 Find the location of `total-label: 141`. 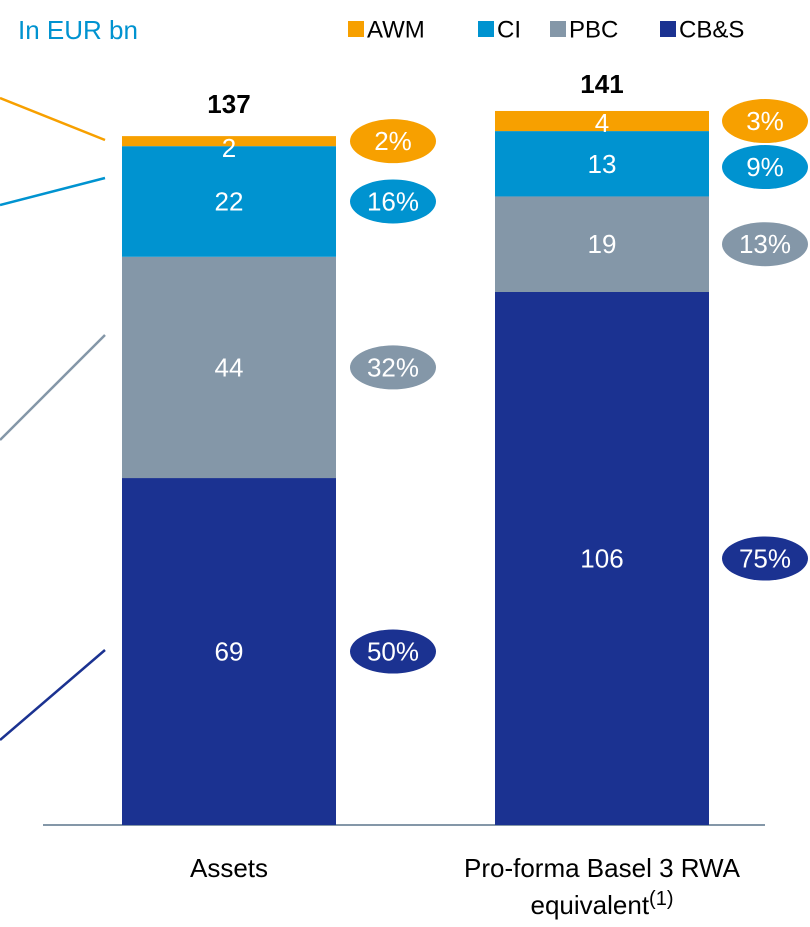

total-label: 141 is located at coordinates (601, 84).